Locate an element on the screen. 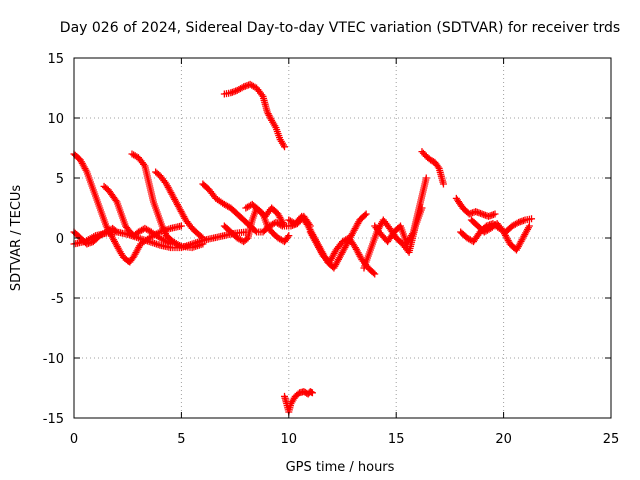  y-tick-label: 15 is located at coordinates (55, 59).